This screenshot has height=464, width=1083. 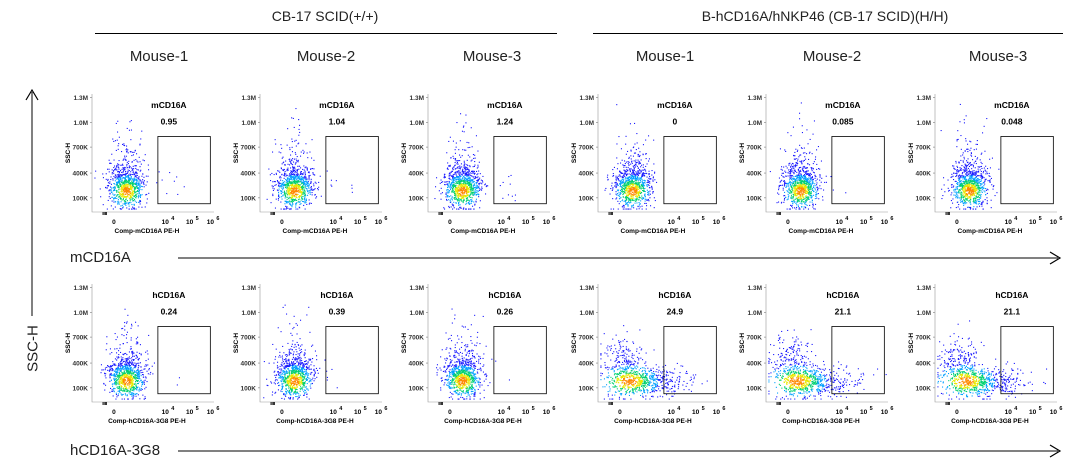 What do you see at coordinates (404, 153) in the screenshot?
I see `y-axis-title: SSC-H` at bounding box center [404, 153].